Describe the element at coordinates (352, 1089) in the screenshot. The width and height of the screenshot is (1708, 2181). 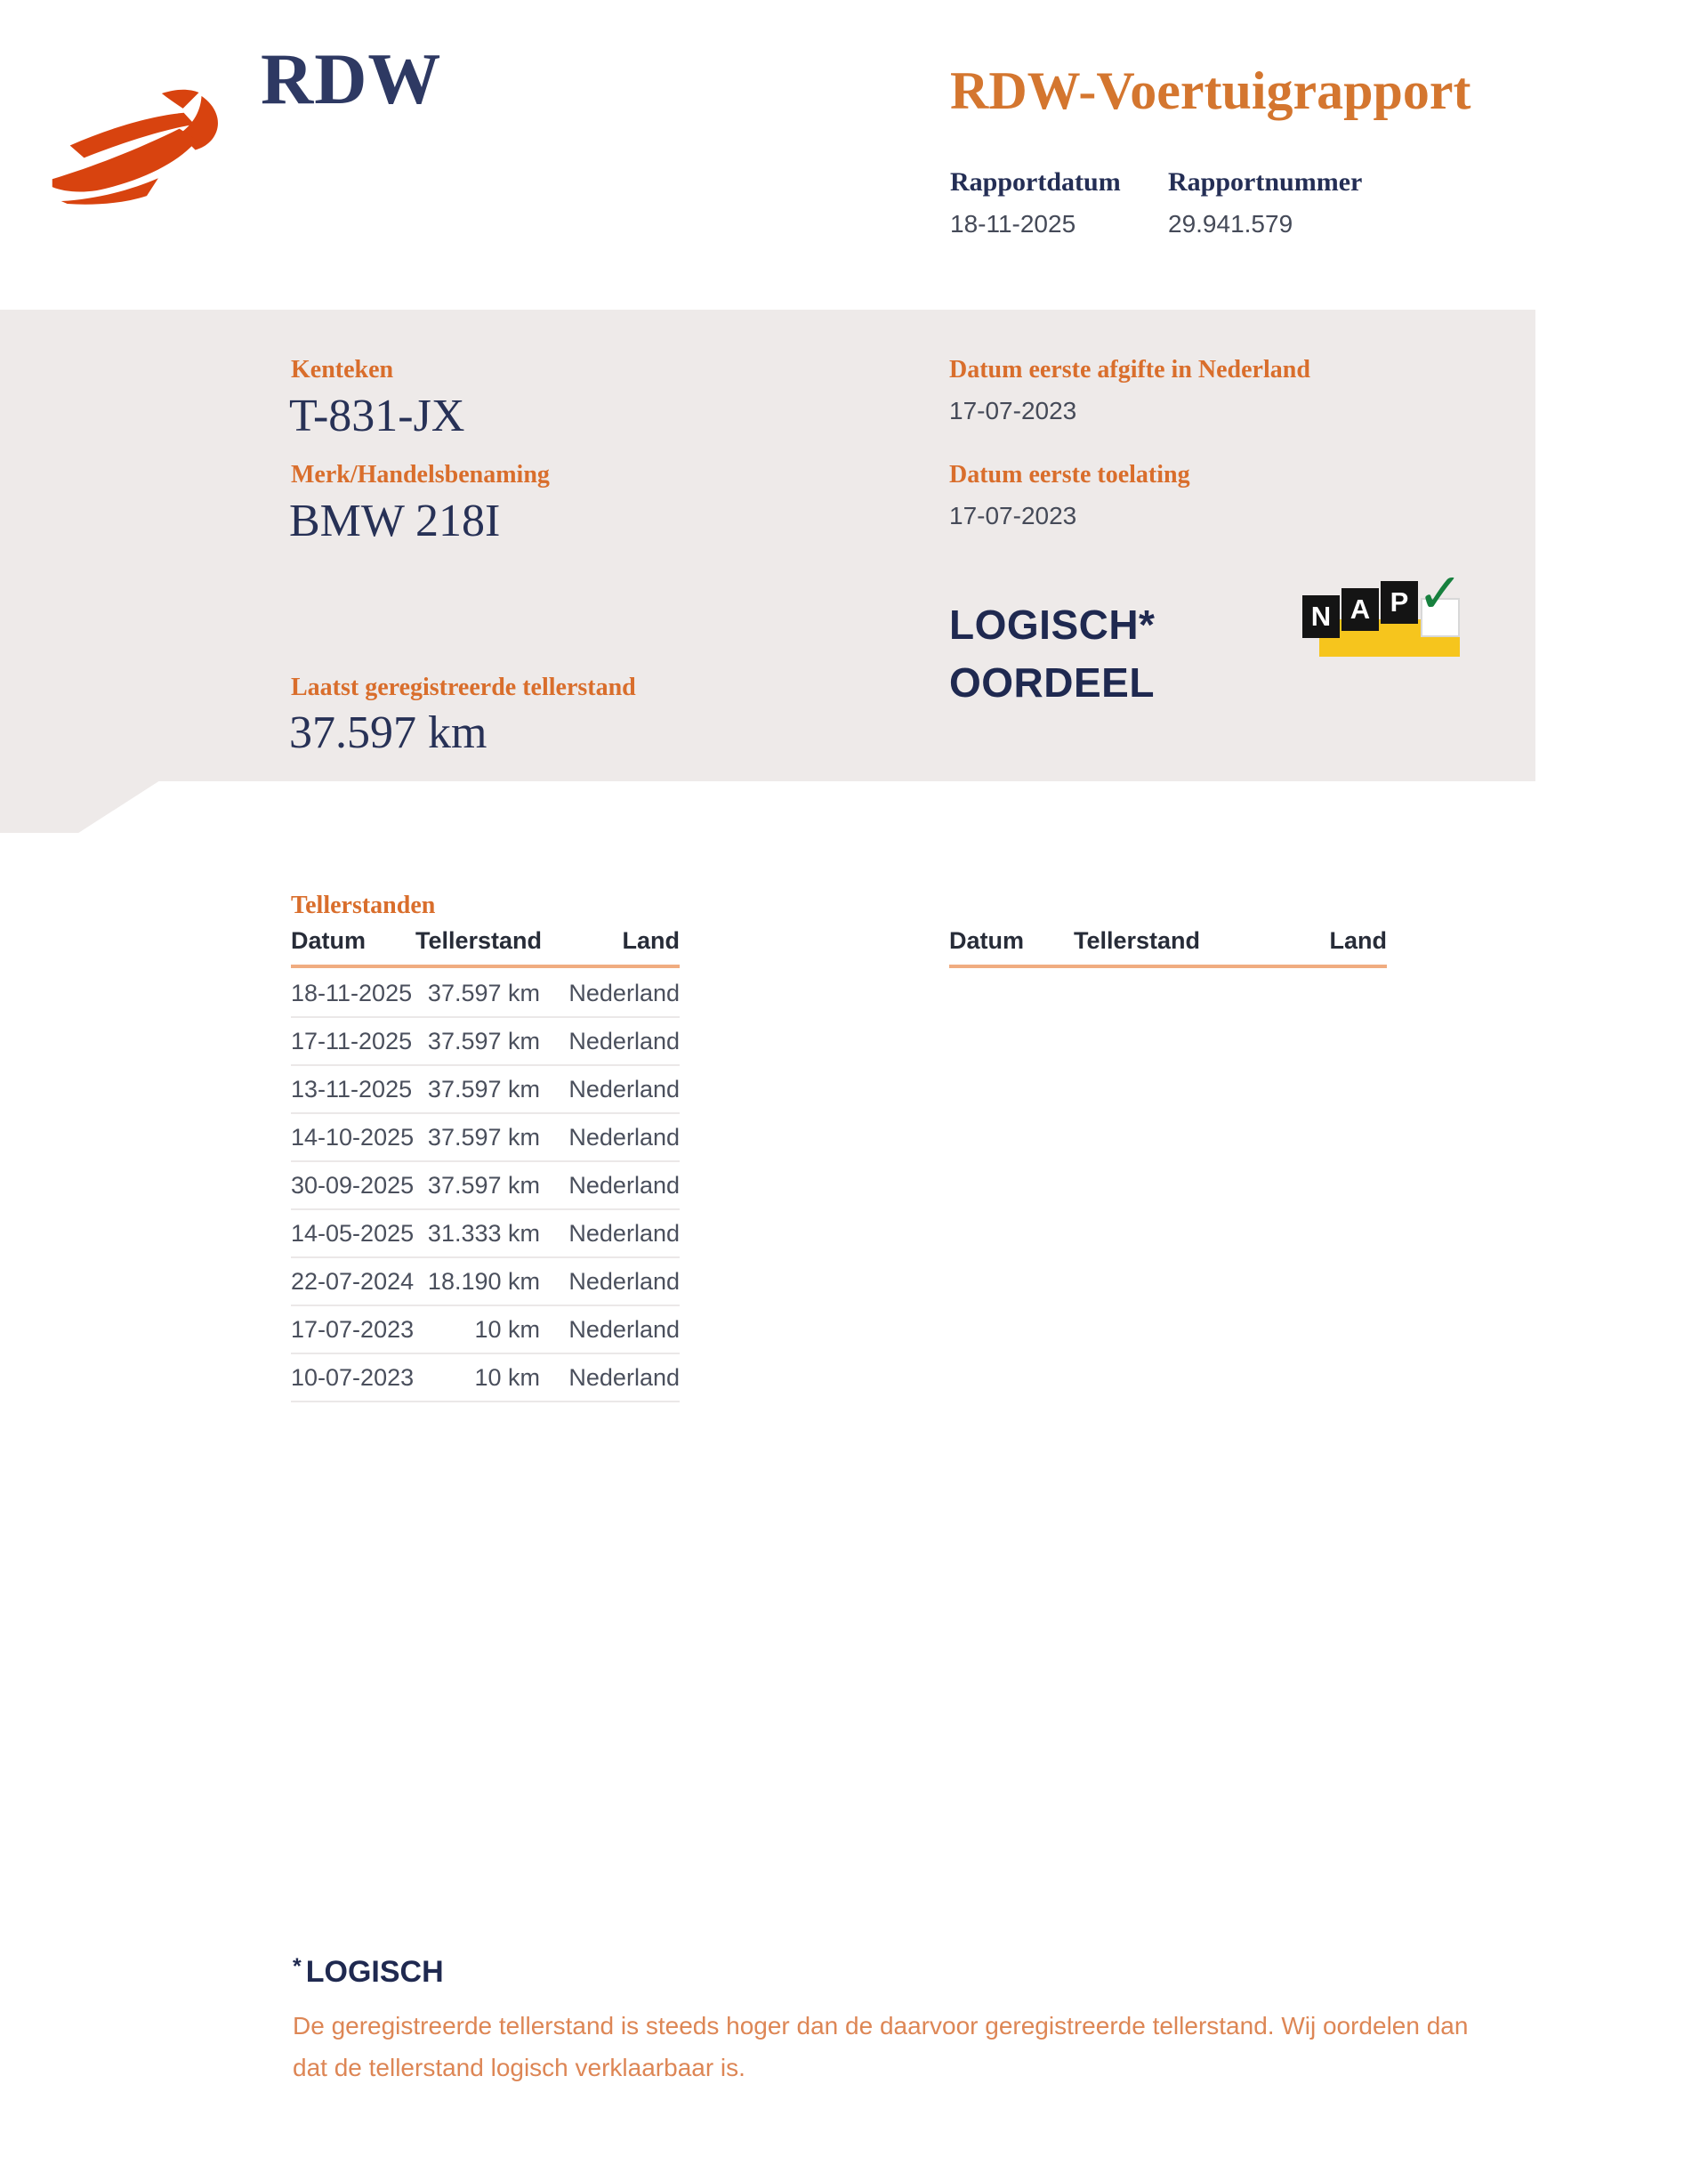
I see `datum-cell: 13-11-2025` at that location.